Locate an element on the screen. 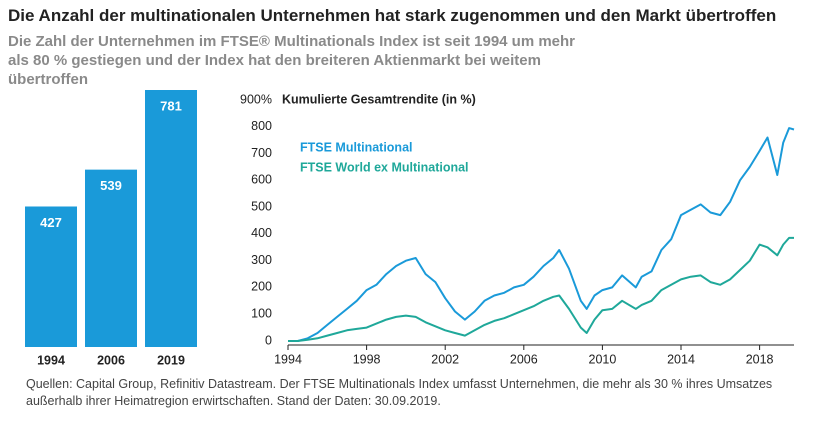 Image resolution: width=840 pixels, height=422 pixels. y-tick-label: 300 is located at coordinates (261, 260).